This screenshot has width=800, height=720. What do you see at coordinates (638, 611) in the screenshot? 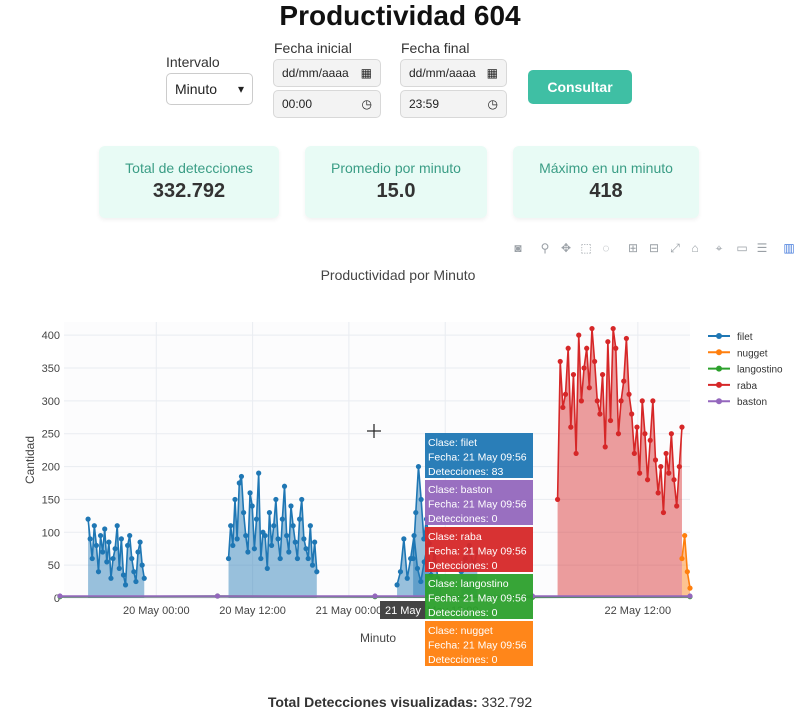
I see `x-tick-label: 22 May 12:00` at bounding box center [638, 611].